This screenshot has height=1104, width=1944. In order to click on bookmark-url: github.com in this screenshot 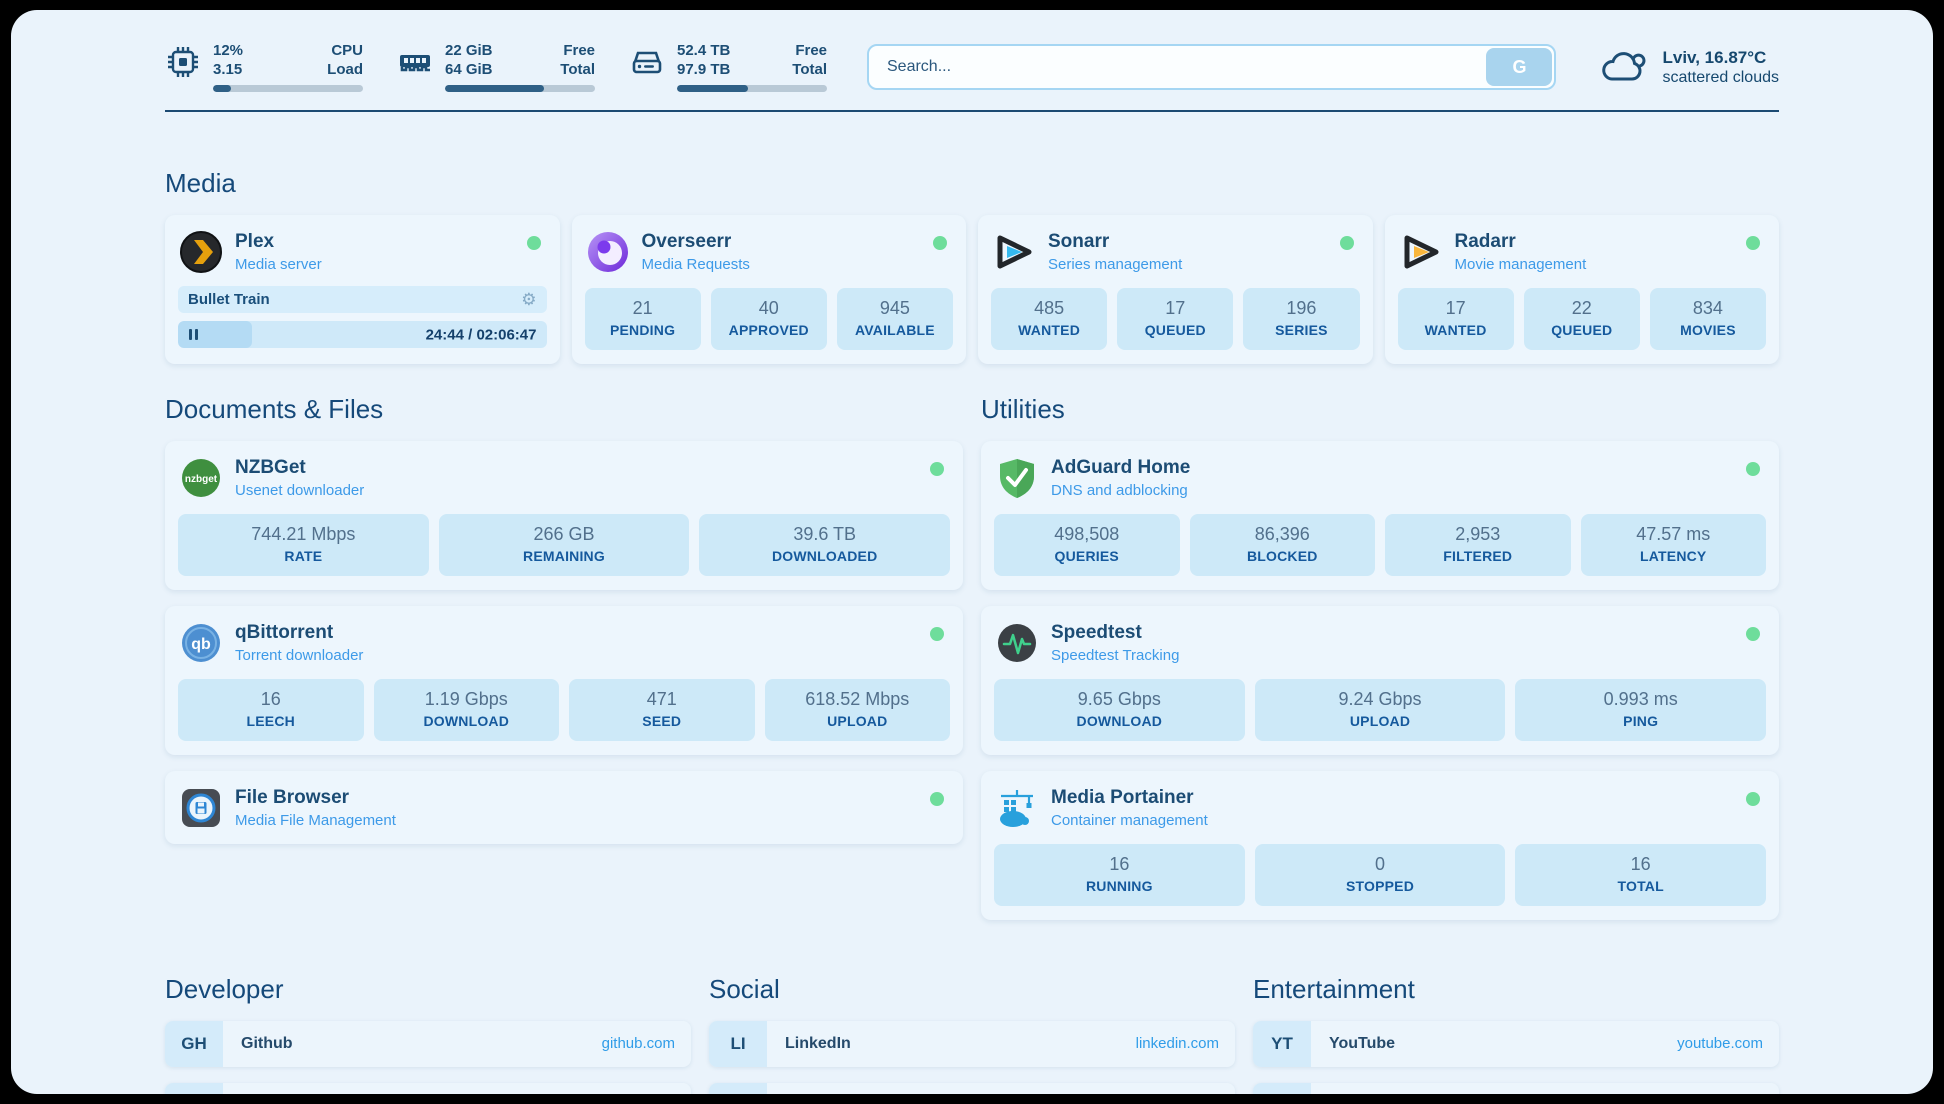, I will do `click(638, 1044)`.